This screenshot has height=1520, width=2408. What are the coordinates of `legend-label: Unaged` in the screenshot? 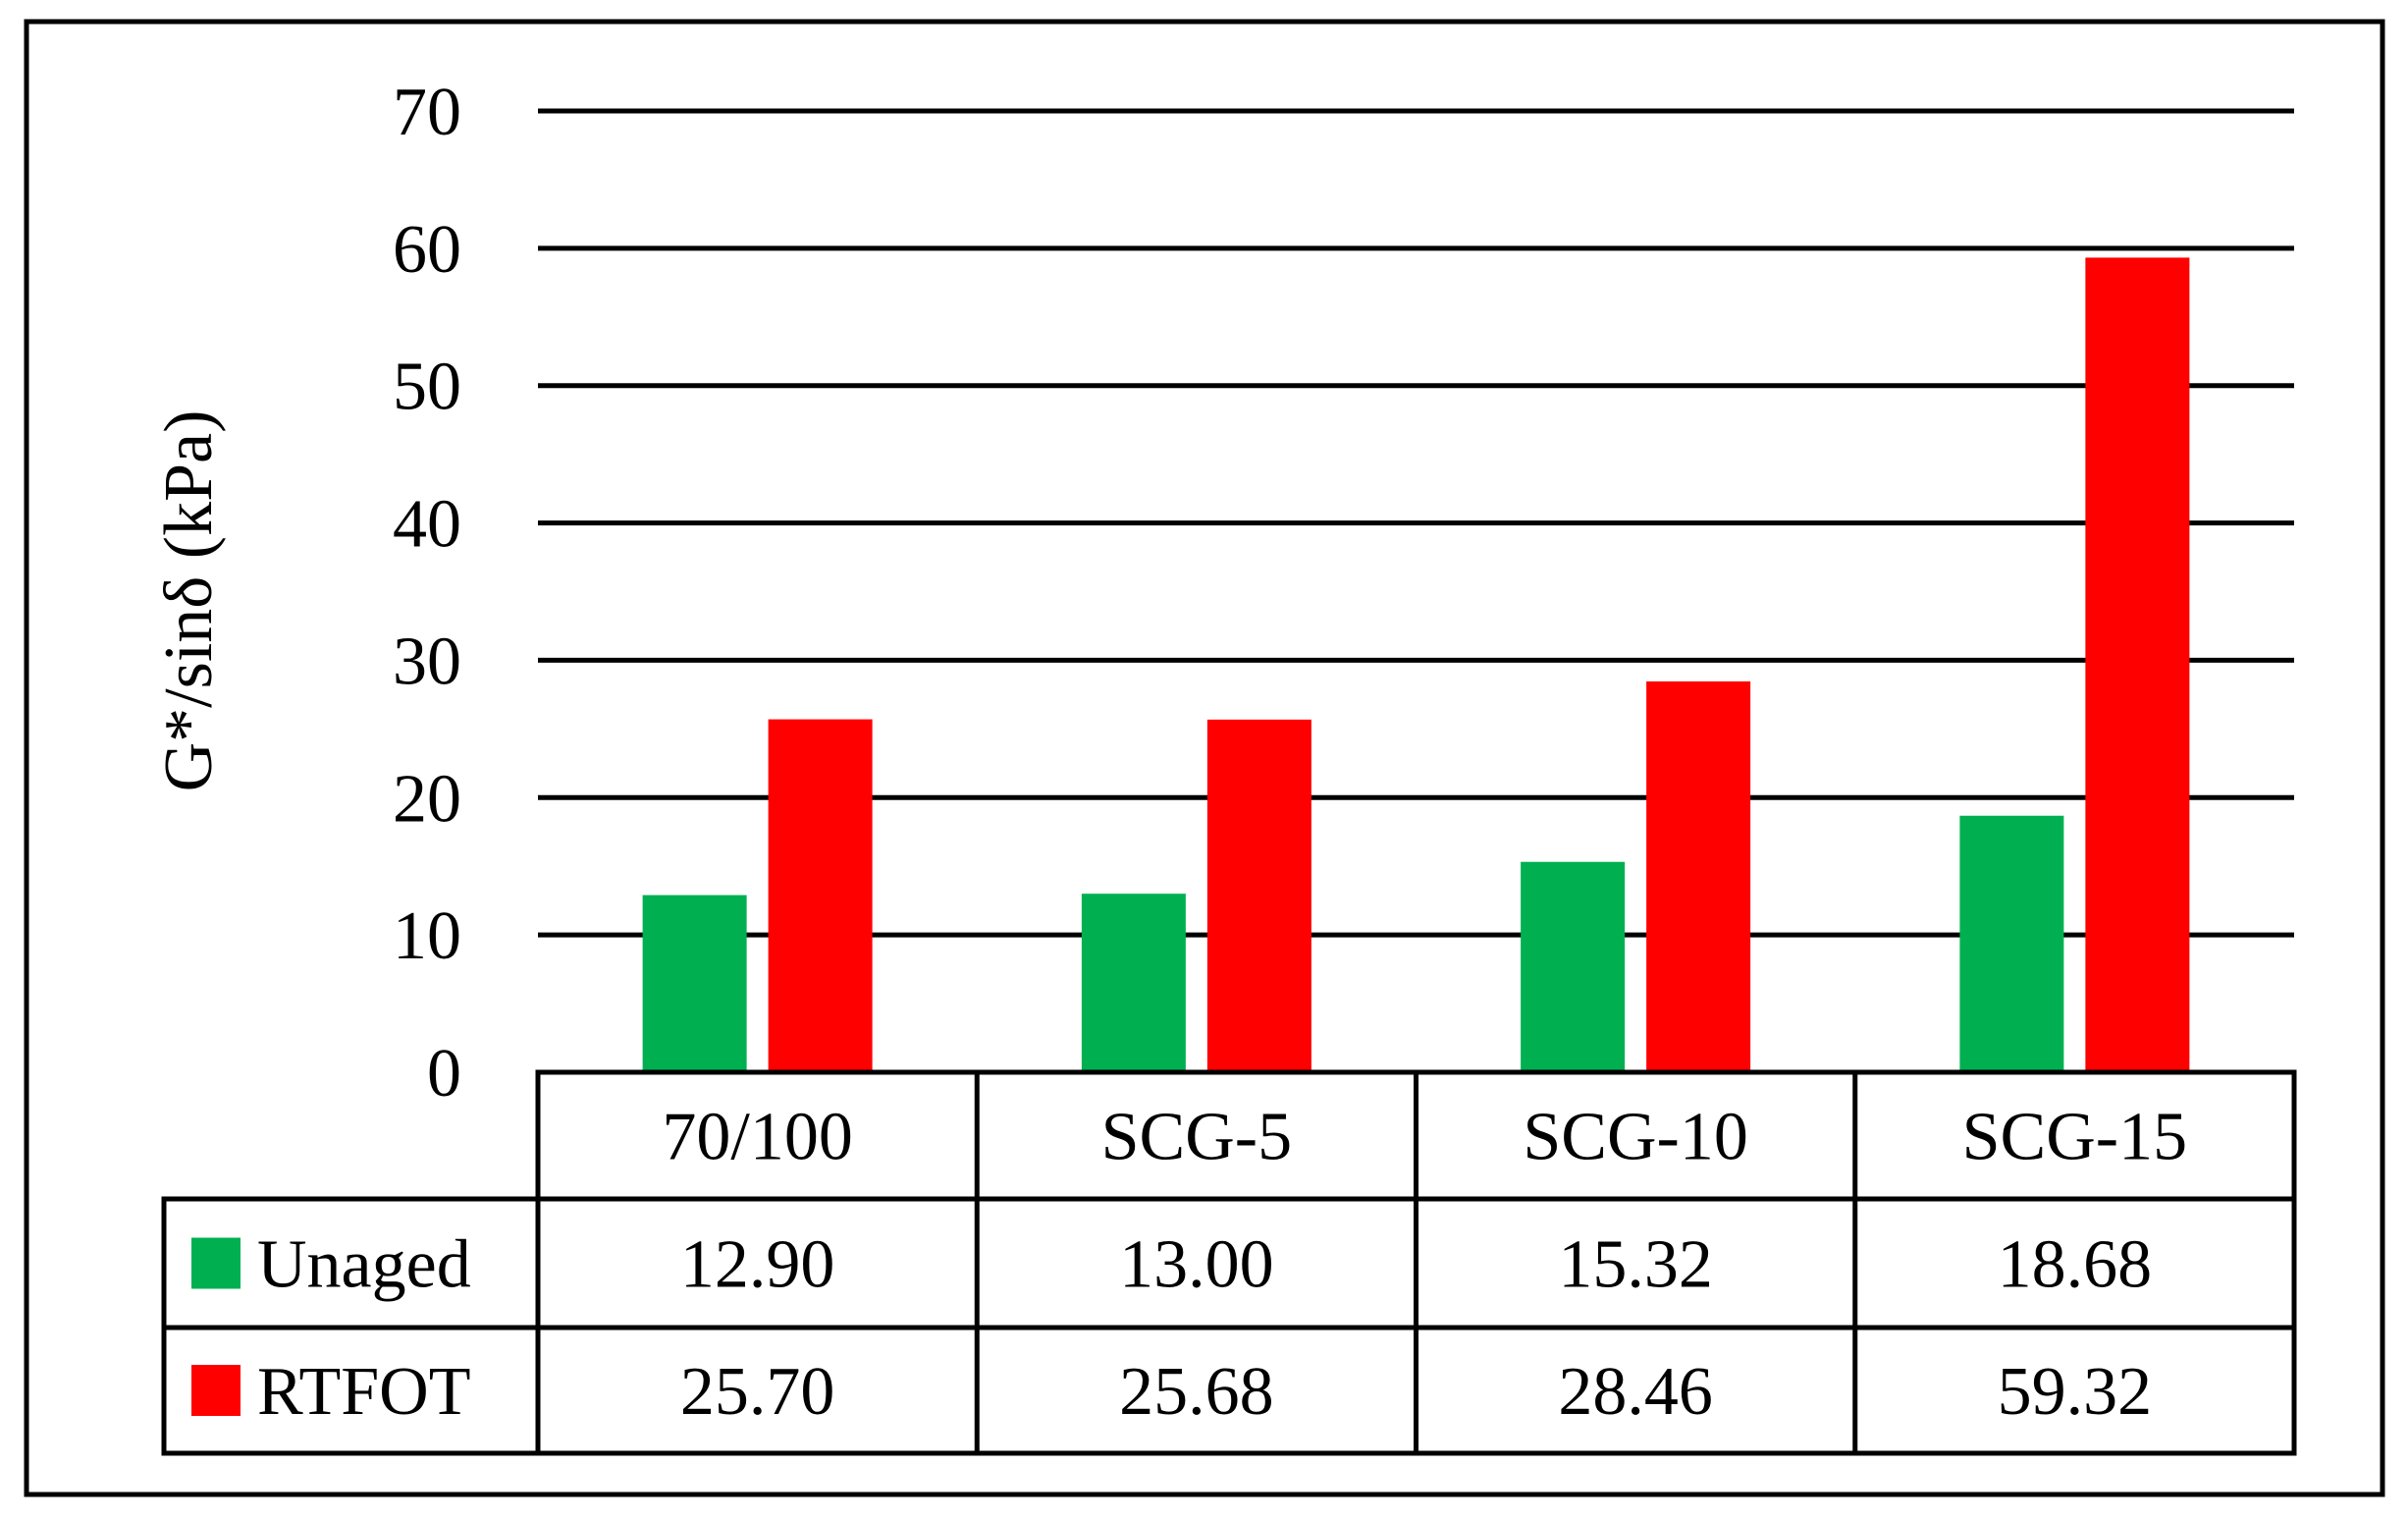 It's located at (364, 1265).